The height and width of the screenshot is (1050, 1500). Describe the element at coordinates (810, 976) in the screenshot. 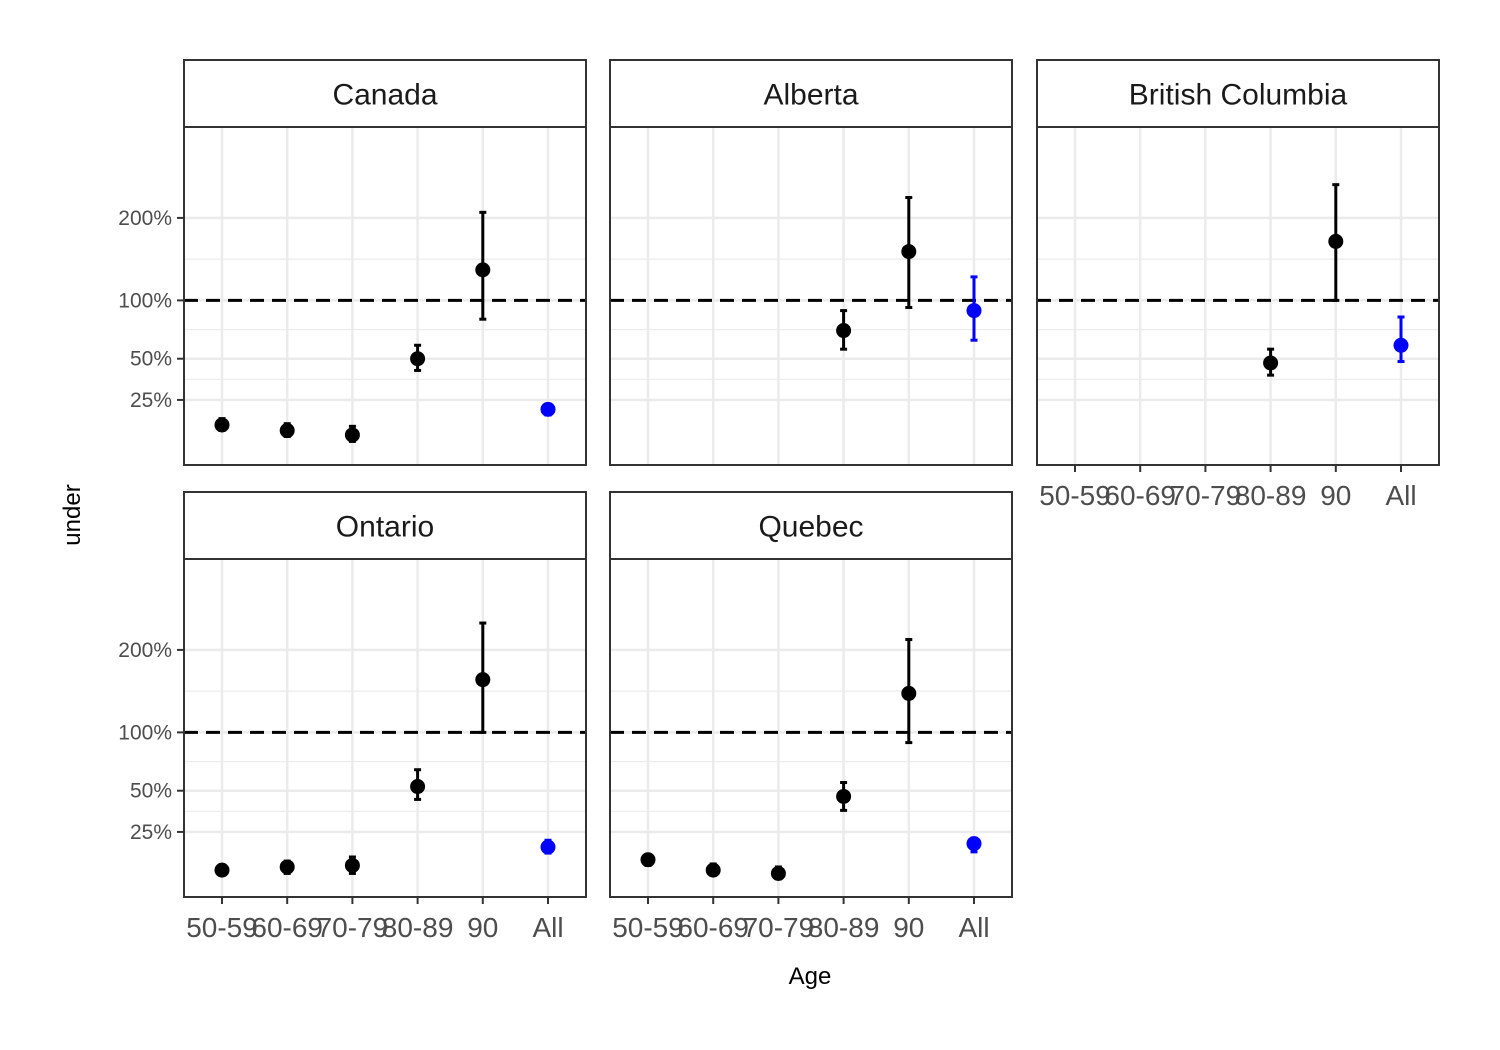

I see `x-axis-title: Age` at that location.